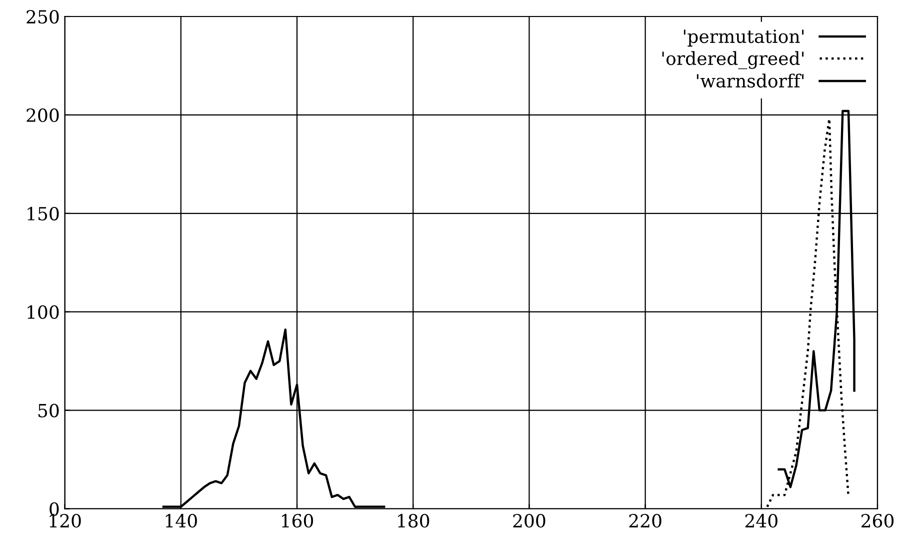  I want to click on x-tick-label: 200, so click(529, 521).